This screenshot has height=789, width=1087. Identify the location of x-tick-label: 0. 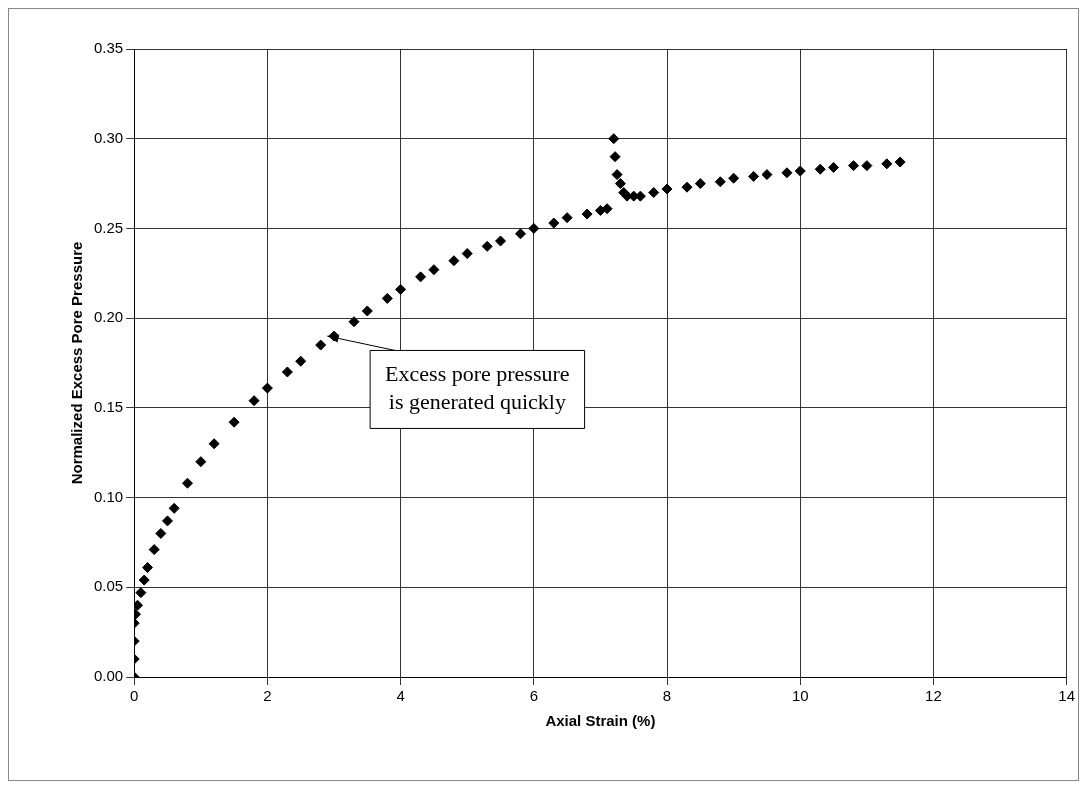
(134, 696).